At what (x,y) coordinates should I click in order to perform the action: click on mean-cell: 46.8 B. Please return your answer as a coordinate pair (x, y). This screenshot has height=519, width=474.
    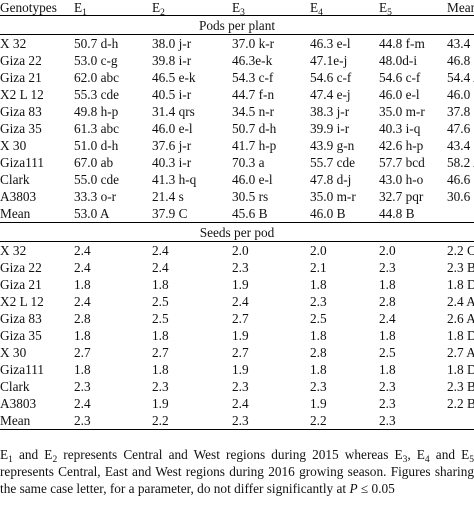
    Looking at the image, I should click on (460, 60).